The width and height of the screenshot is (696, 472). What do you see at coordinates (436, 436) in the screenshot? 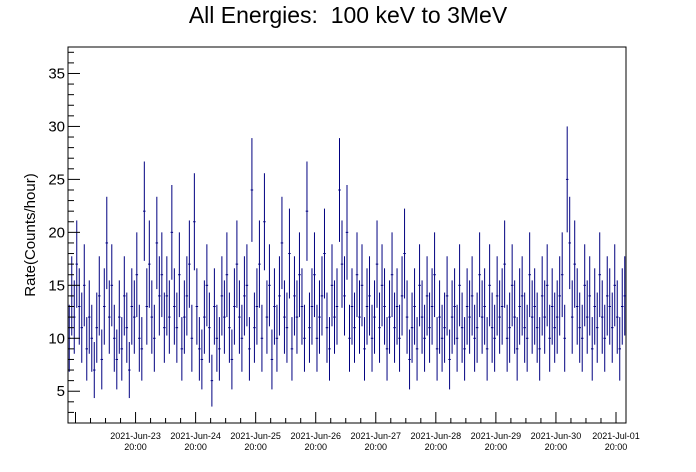
I see `x-tick-date-label: 2021-Jun-28` at bounding box center [436, 436].